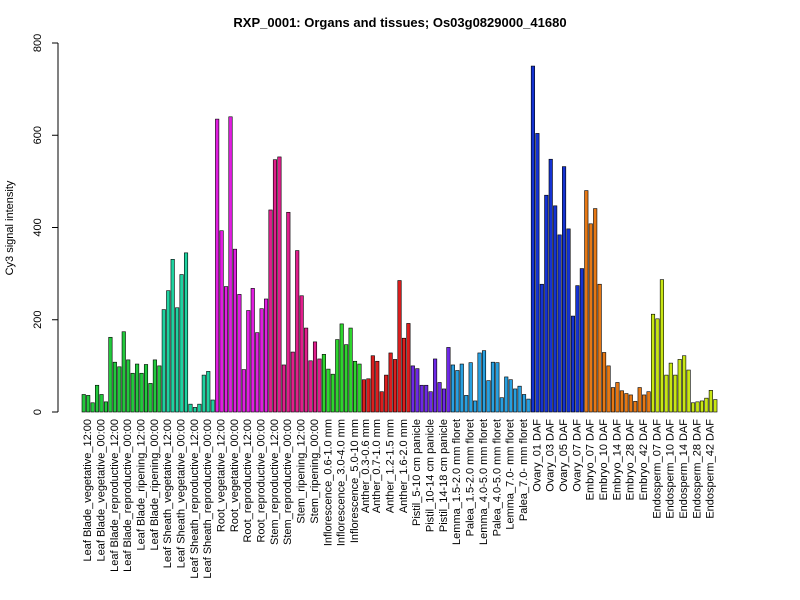  I want to click on x-category-label: Embryo_14 DAF, so click(617, 460).